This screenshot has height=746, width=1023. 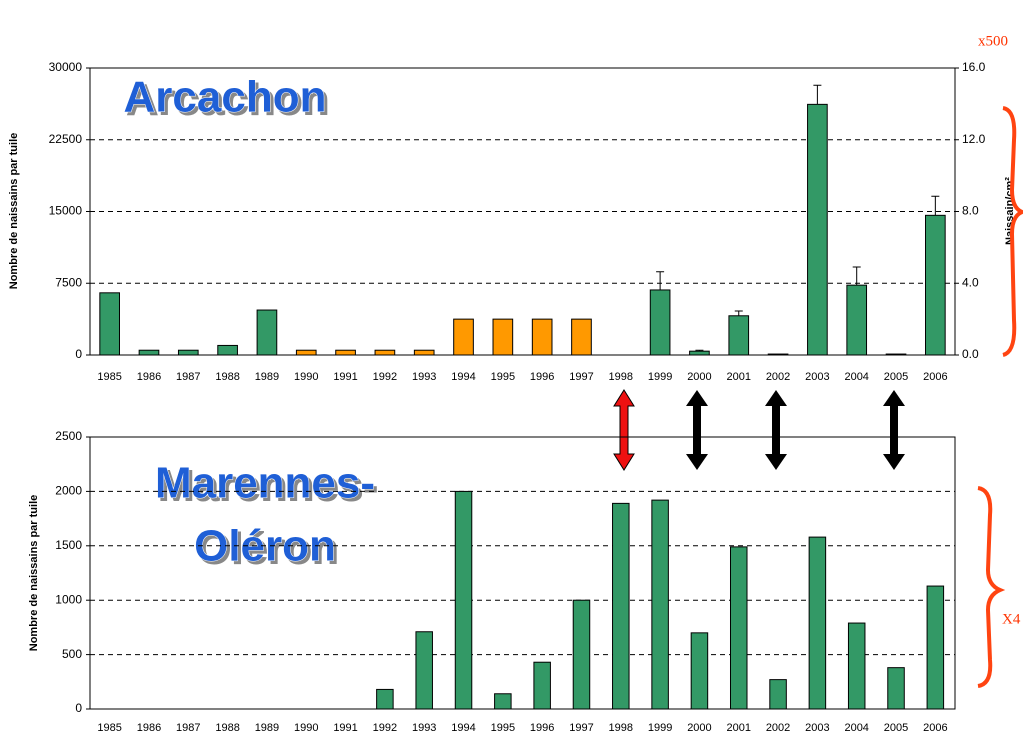 I want to click on y-tick-label: 22500, so click(x=66, y=139).